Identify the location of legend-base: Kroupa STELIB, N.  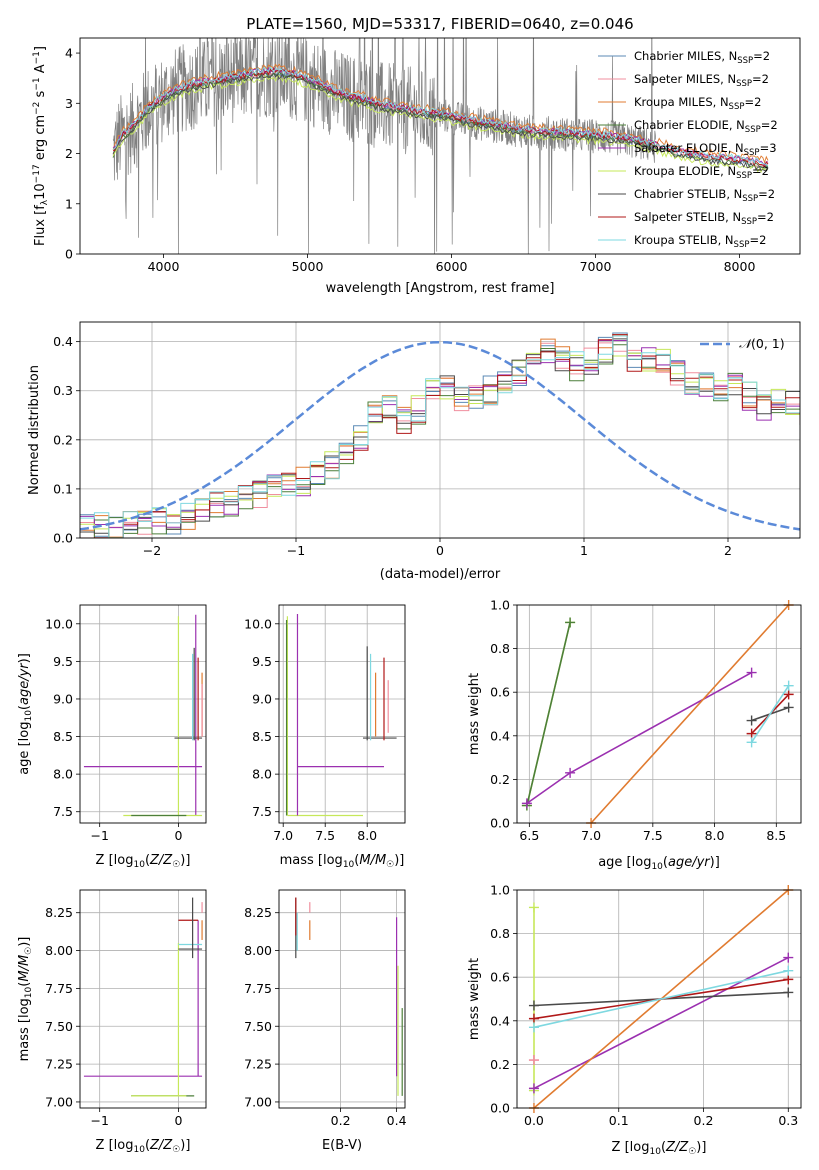
(684, 240).